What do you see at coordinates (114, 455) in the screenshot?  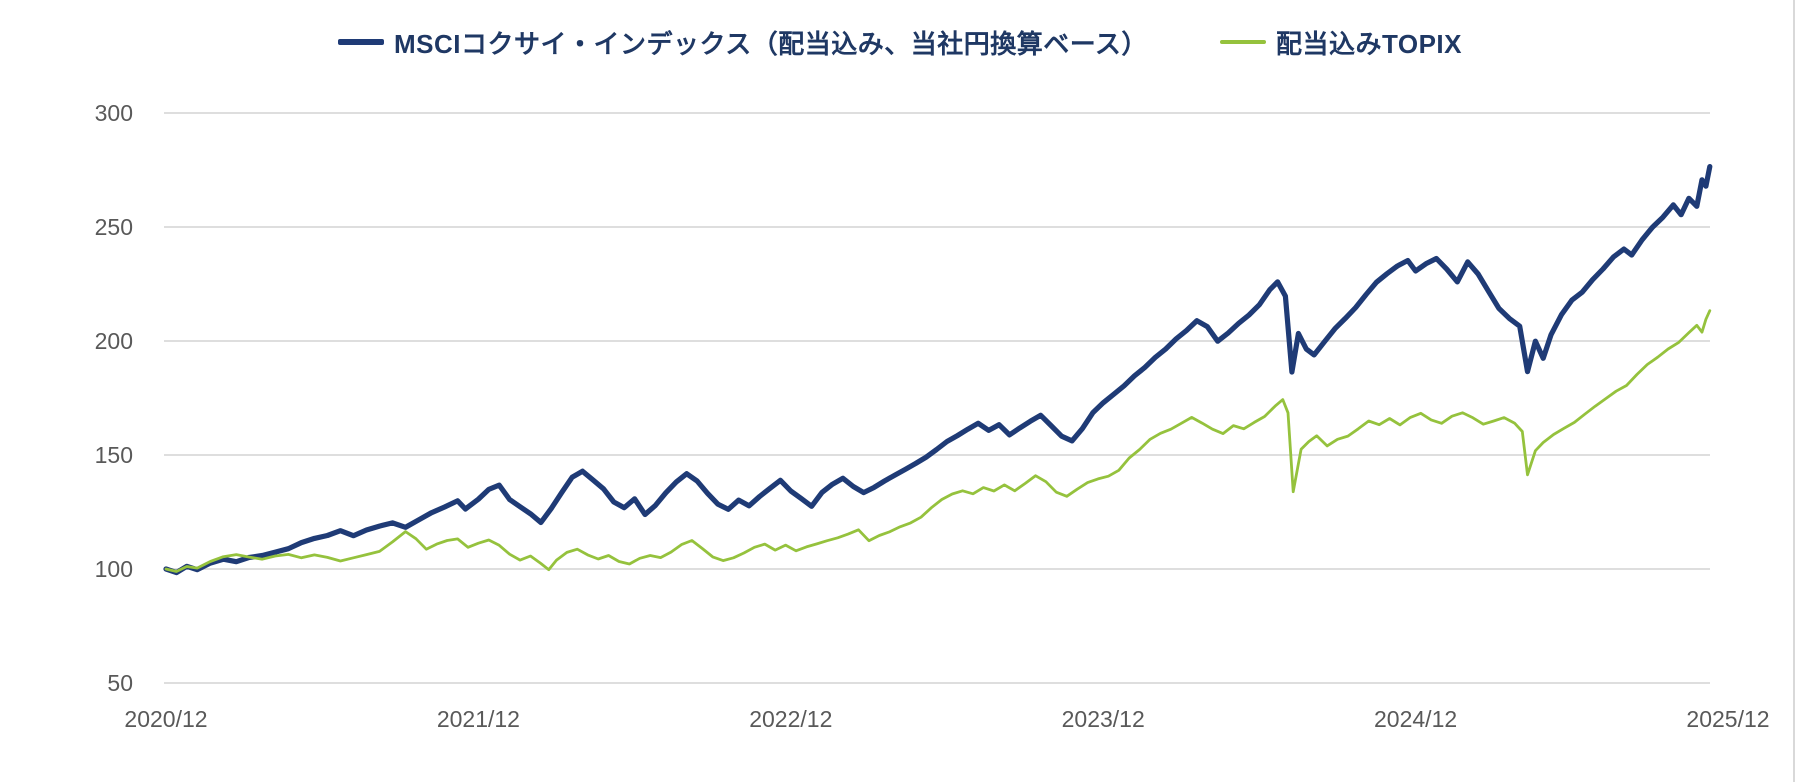 I see `y-tick-label-150: 150` at bounding box center [114, 455].